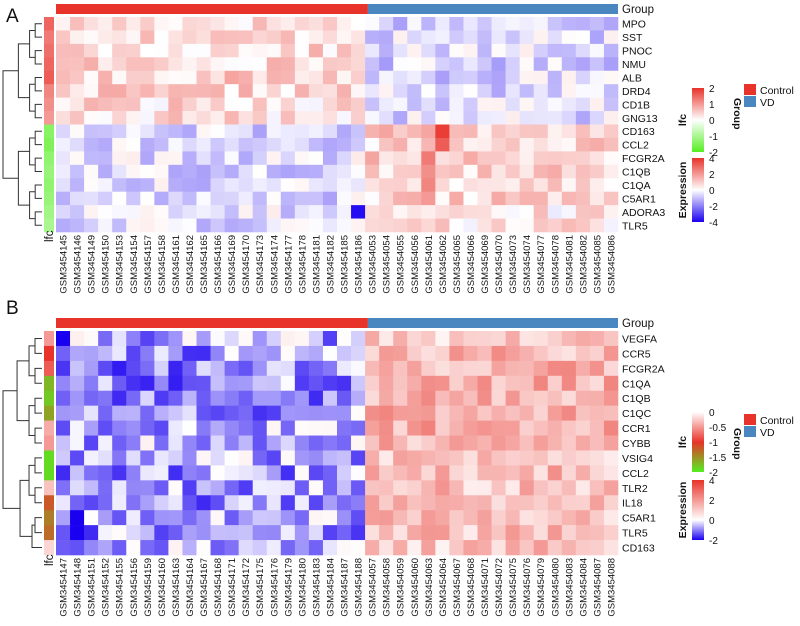 The image size is (800, 626). What do you see at coordinates (513, 264) in the screenshot?
I see `sample-label: GSM3454073` at bounding box center [513, 264].